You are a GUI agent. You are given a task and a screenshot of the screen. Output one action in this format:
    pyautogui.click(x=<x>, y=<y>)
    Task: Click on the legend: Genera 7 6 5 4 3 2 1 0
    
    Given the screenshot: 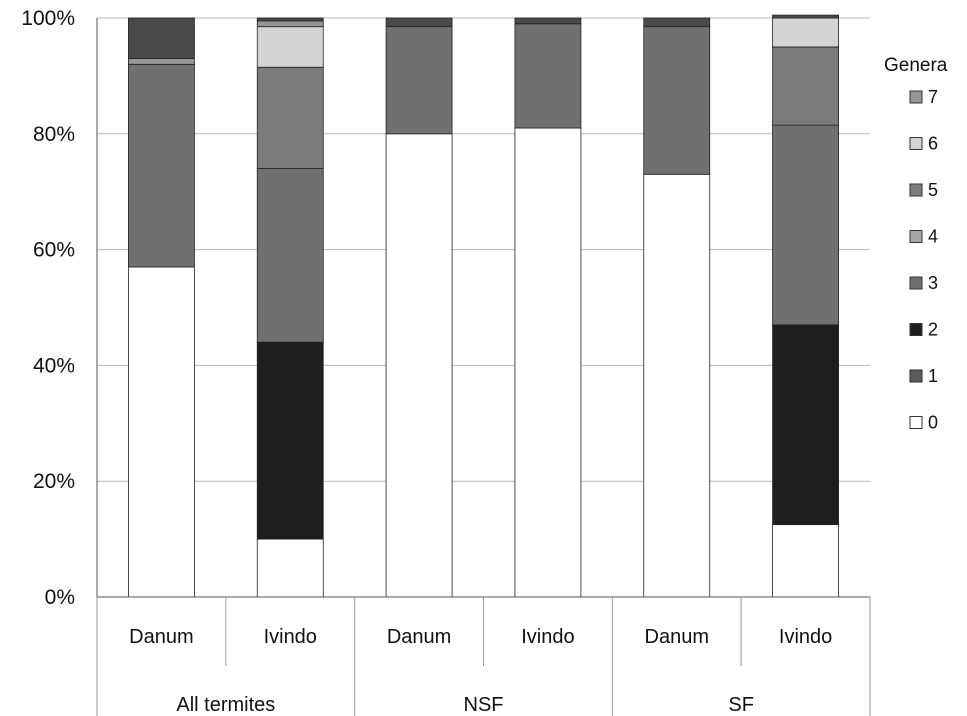 What is the action you would take?
    pyautogui.click(x=916, y=244)
    